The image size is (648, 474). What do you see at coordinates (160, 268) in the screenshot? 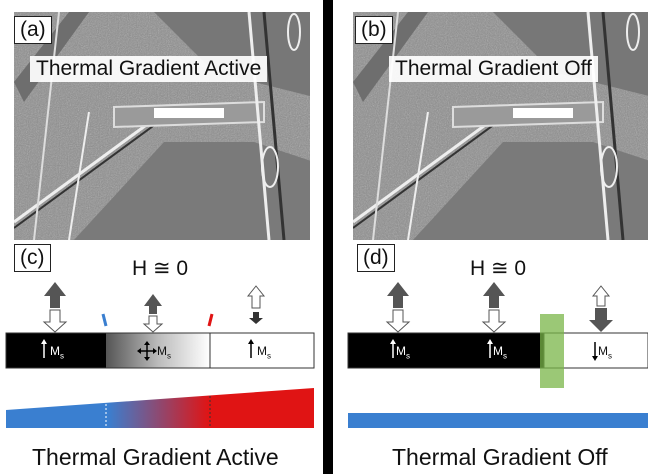
I see `field-label-c: H ≅ 0` at bounding box center [160, 268].